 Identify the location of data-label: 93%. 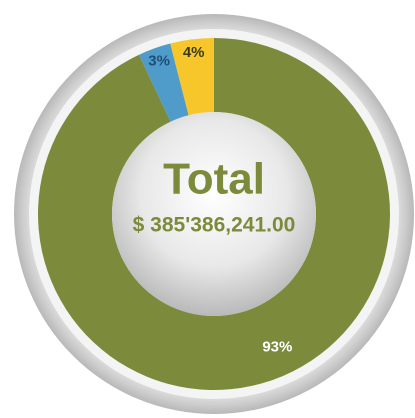
(277, 347).